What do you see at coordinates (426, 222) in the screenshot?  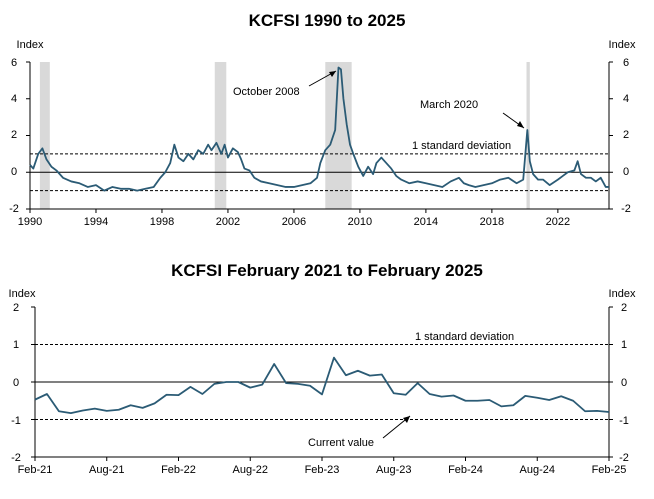 I see `x-tick-label: 2014` at bounding box center [426, 222].